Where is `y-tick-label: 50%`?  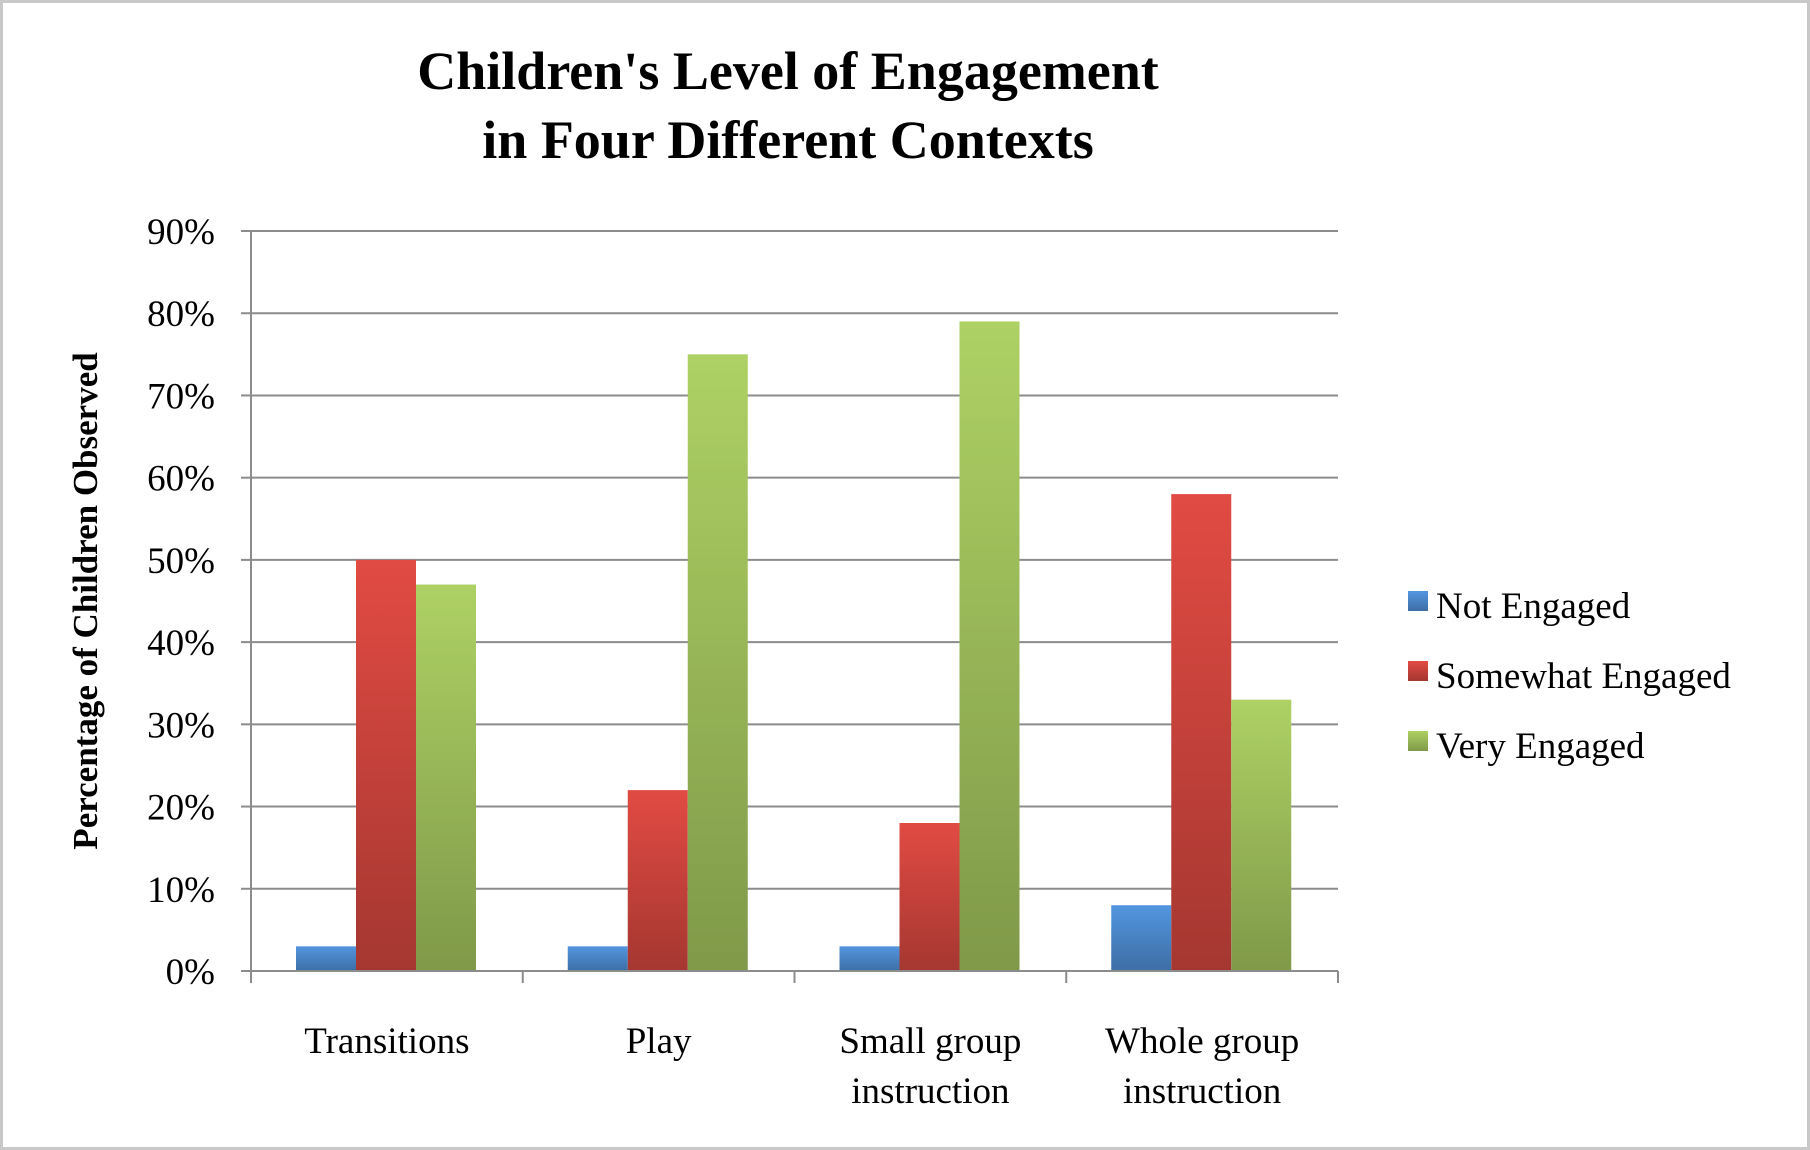 y-tick-label: 50% is located at coordinates (181, 561).